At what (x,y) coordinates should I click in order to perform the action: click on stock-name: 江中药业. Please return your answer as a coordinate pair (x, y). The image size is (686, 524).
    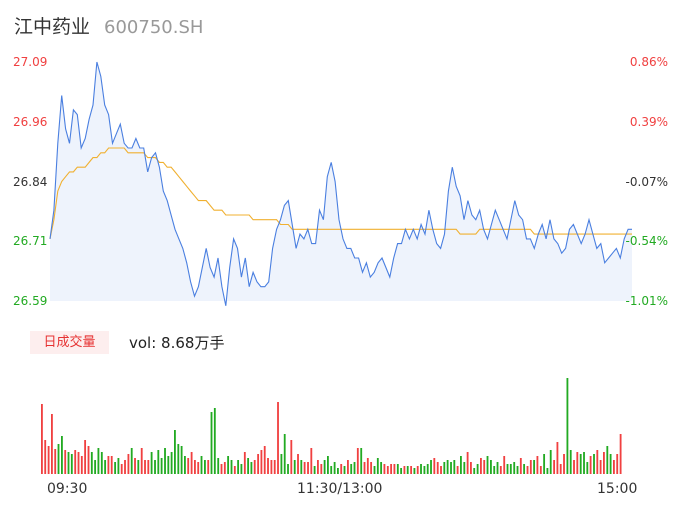
    Looking at the image, I should click on (52, 27).